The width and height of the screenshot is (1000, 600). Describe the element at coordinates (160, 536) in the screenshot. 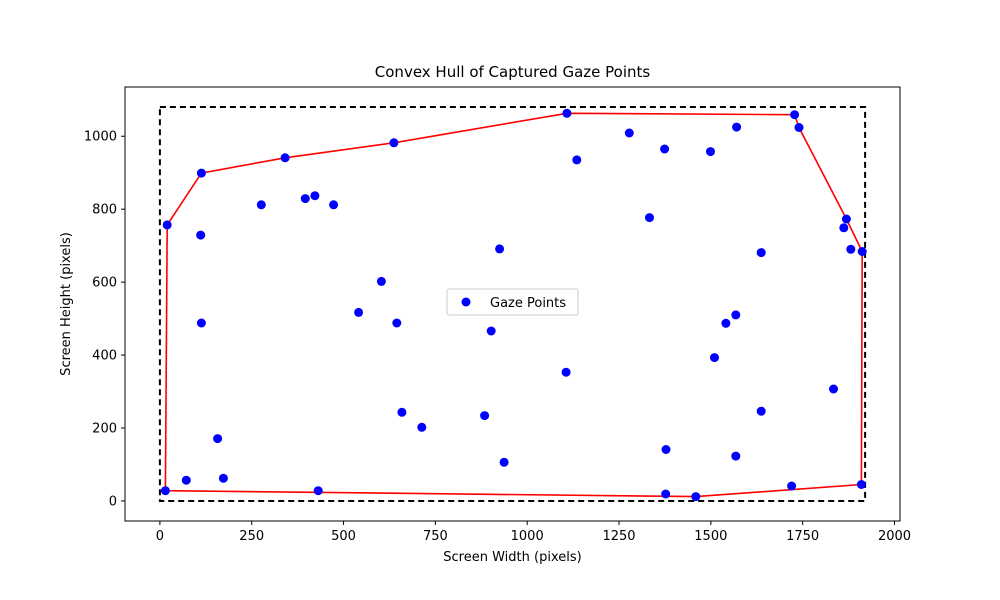

I see `x-tick-label: 0` at that location.